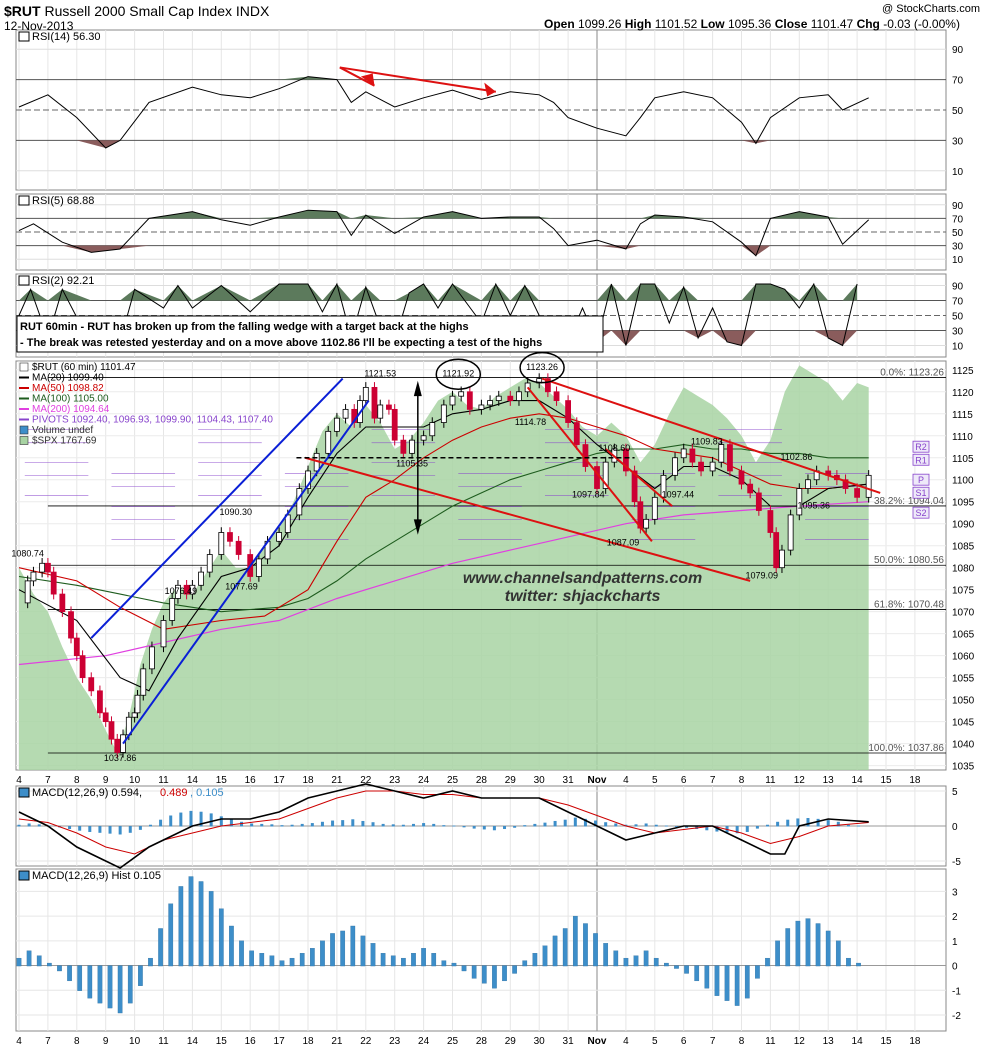 Image resolution: width=990 pixels, height=1051 pixels. I want to click on high-circle, so click(458, 374).